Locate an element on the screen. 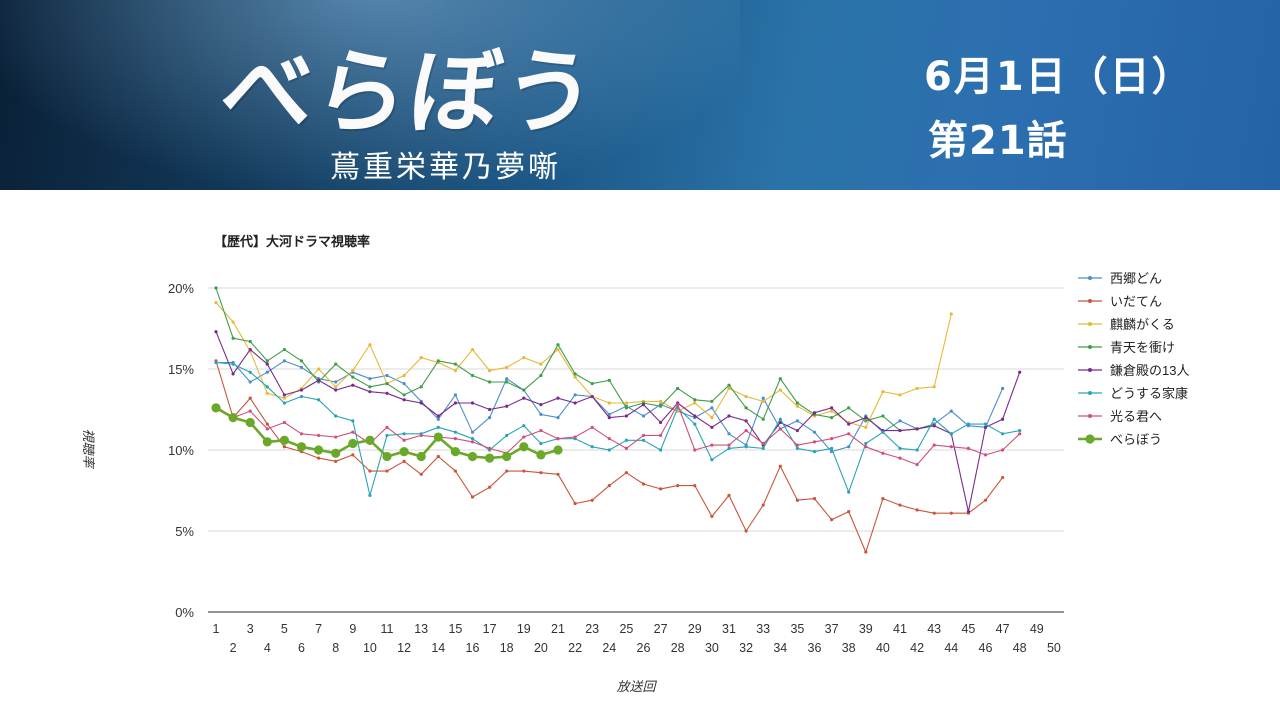 The height and width of the screenshot is (720, 1280). x-tick-label: 9 is located at coordinates (352, 629).